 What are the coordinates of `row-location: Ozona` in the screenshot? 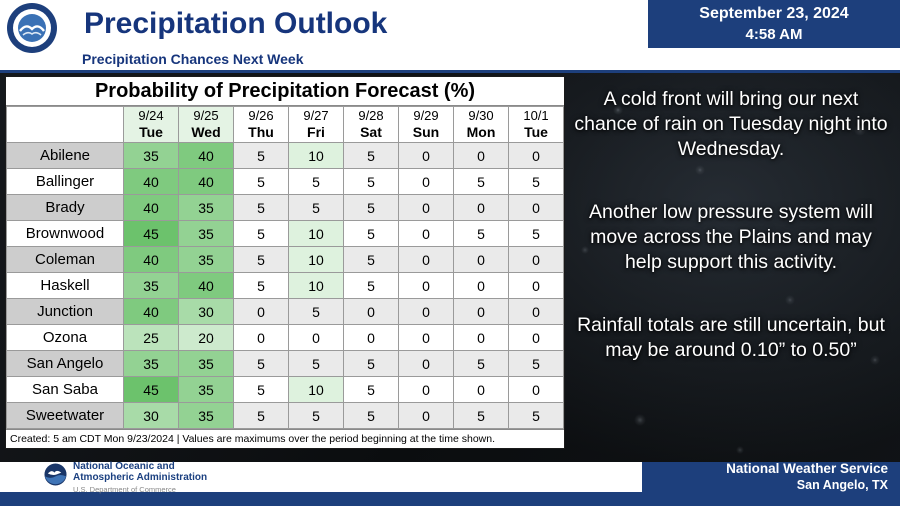 It's located at (65, 338).